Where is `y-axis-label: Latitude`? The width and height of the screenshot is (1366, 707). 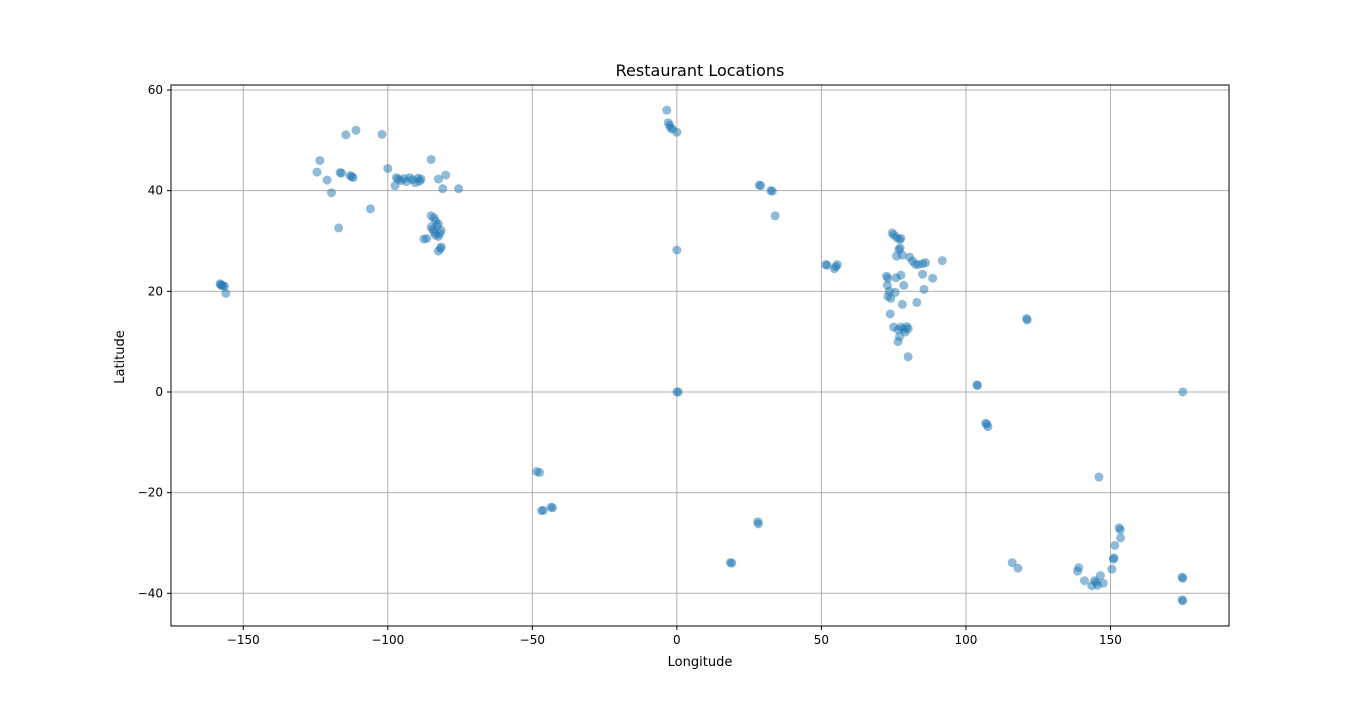
y-axis-label: Latitude is located at coordinates (120, 357).